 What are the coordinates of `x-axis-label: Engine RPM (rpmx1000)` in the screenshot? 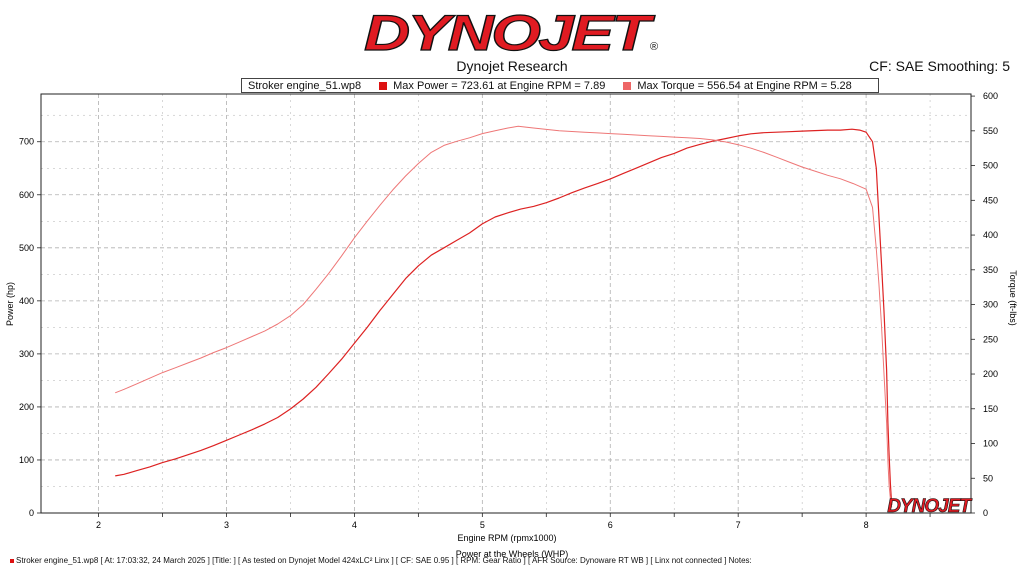 It's located at (506, 538).